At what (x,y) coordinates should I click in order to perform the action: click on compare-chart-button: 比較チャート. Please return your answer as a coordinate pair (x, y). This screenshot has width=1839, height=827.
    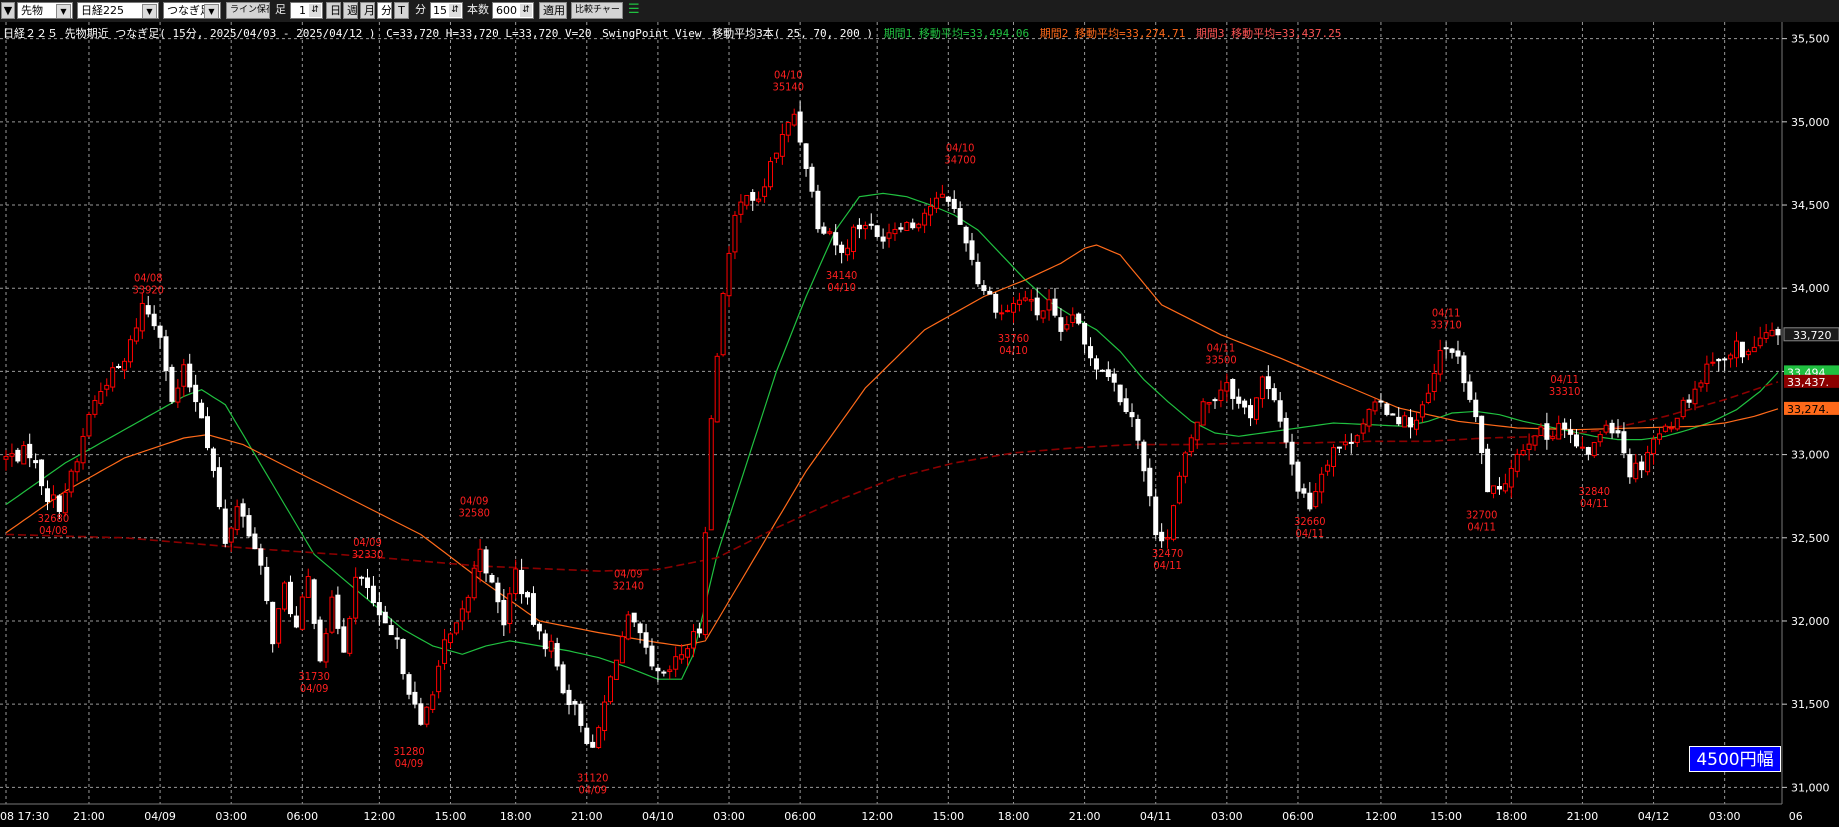
    Looking at the image, I should click on (597, 10).